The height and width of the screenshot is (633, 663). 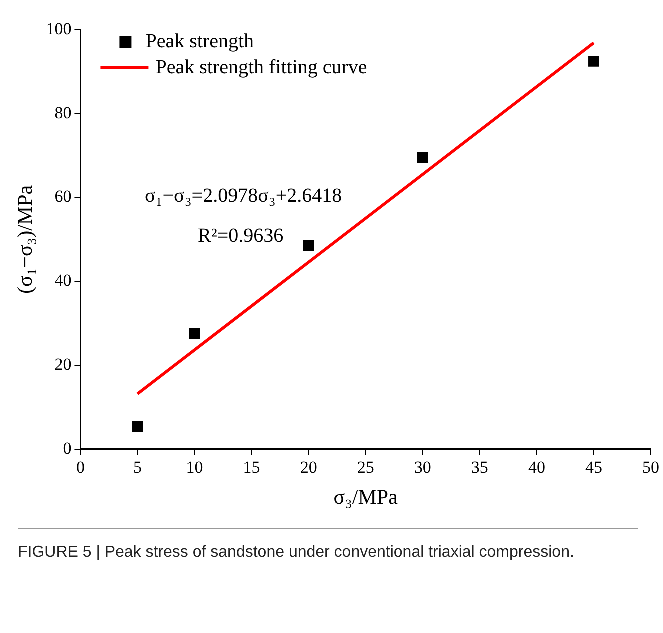 I want to click on legend-label: Peak strength fitting curve, so click(x=262, y=67).